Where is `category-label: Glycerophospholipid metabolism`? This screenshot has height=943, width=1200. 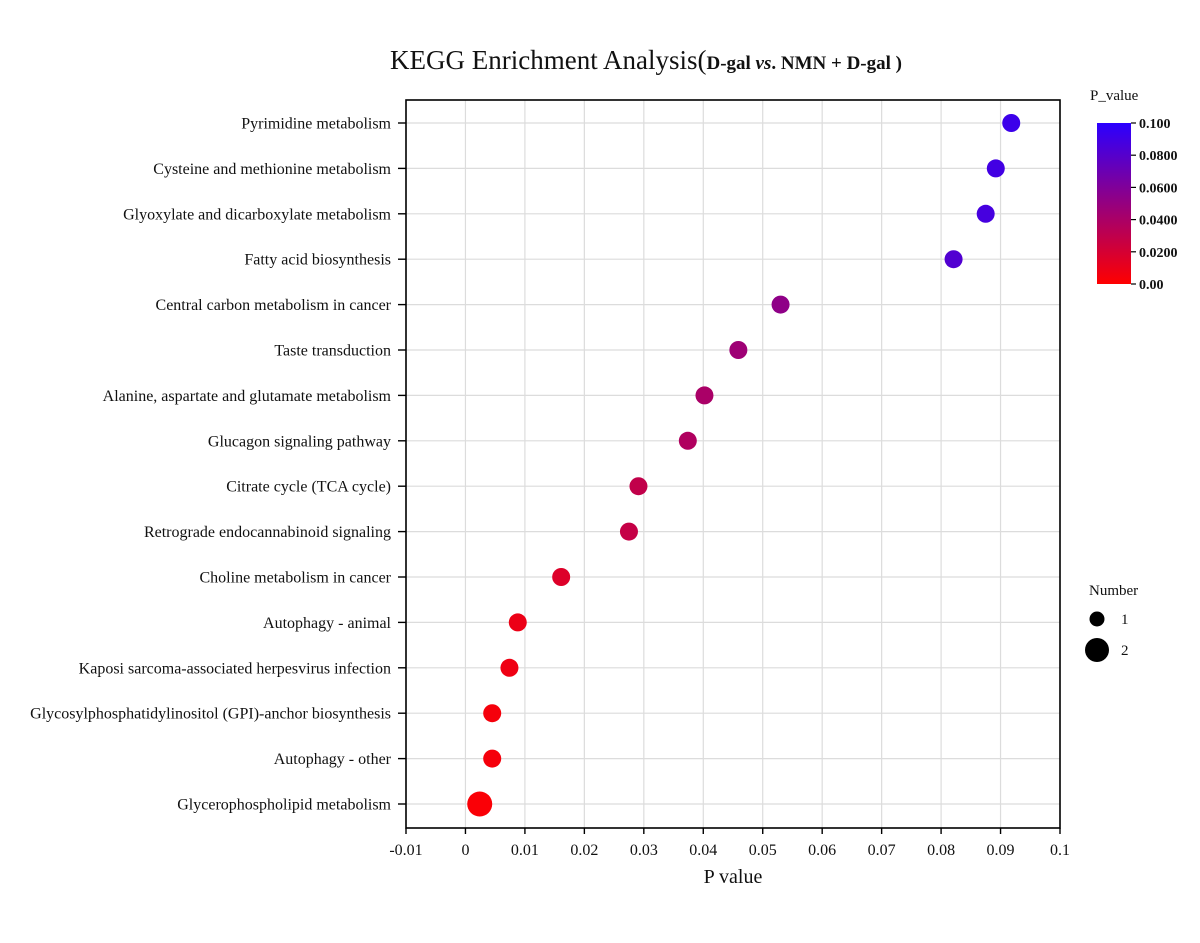 category-label: Glycerophospholipid metabolism is located at coordinates (284, 805).